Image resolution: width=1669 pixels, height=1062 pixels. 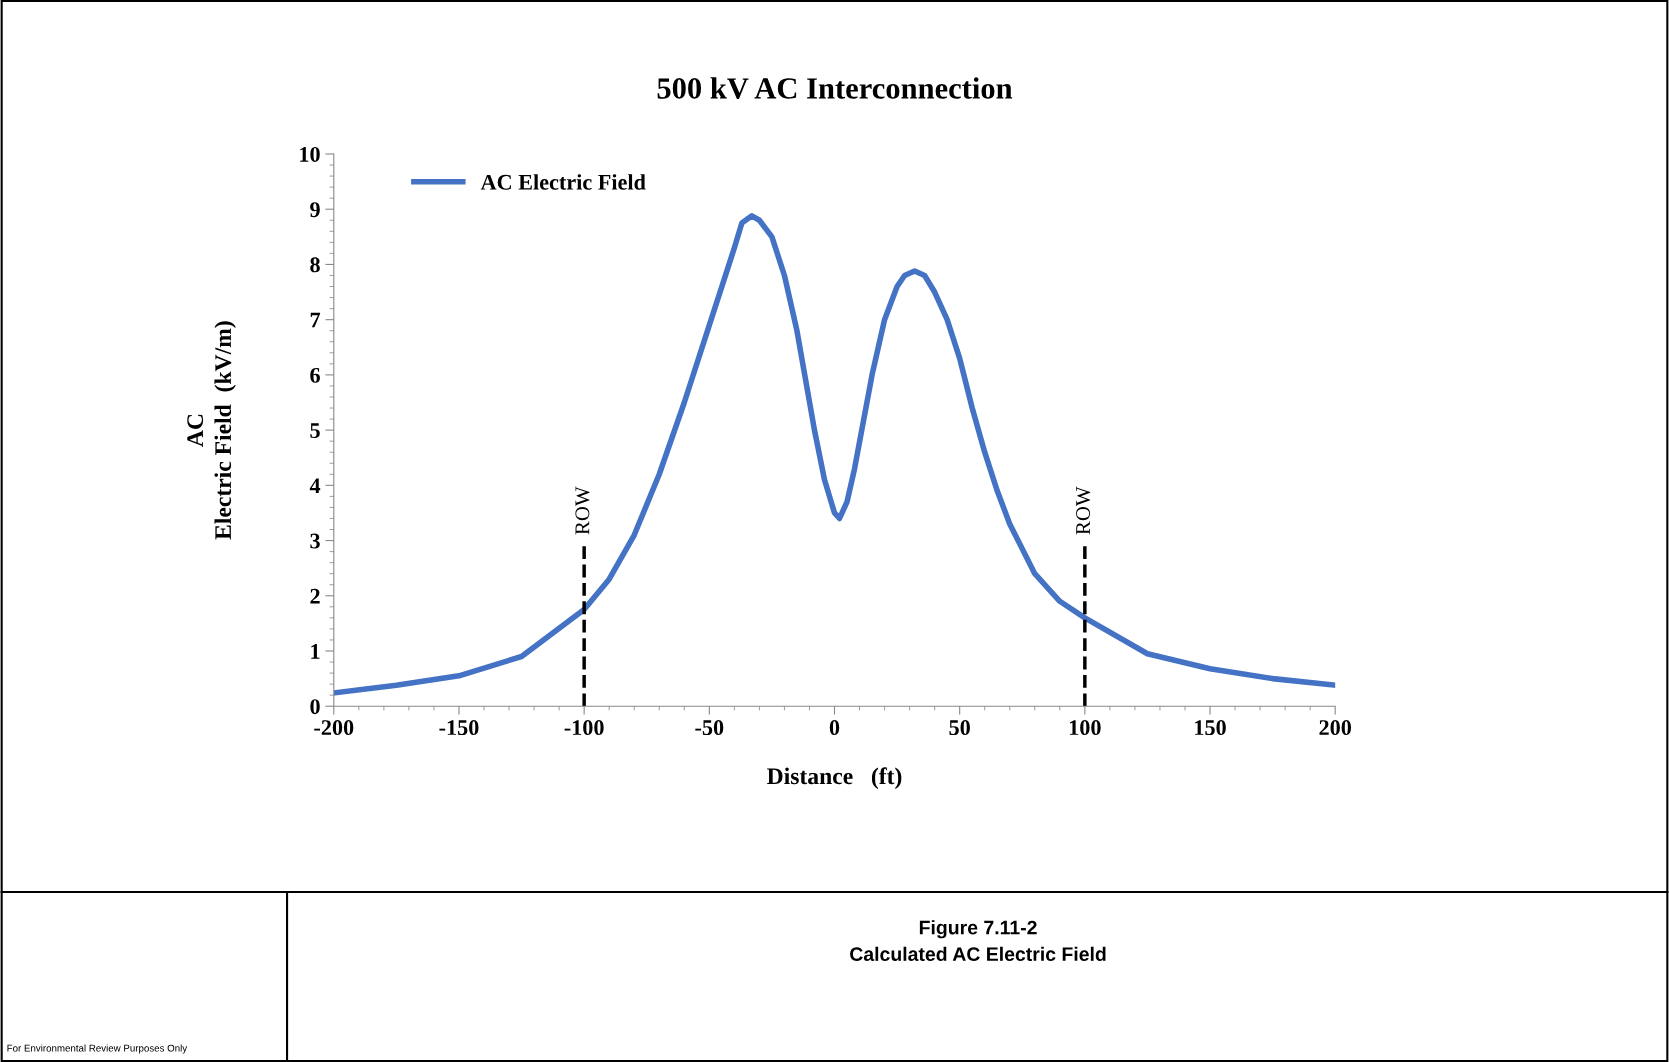 I want to click on y-tick-label: 2, so click(x=315, y=596).